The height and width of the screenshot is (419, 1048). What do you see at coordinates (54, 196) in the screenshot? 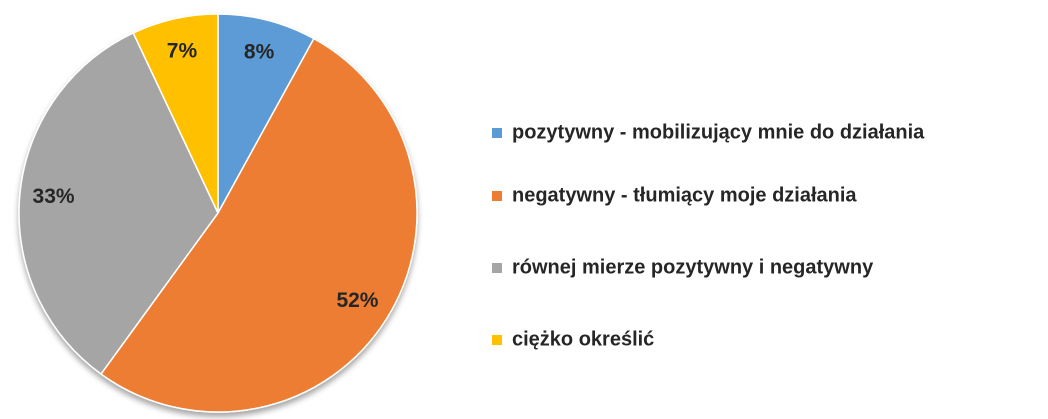
I see `slice-label: 33%` at bounding box center [54, 196].